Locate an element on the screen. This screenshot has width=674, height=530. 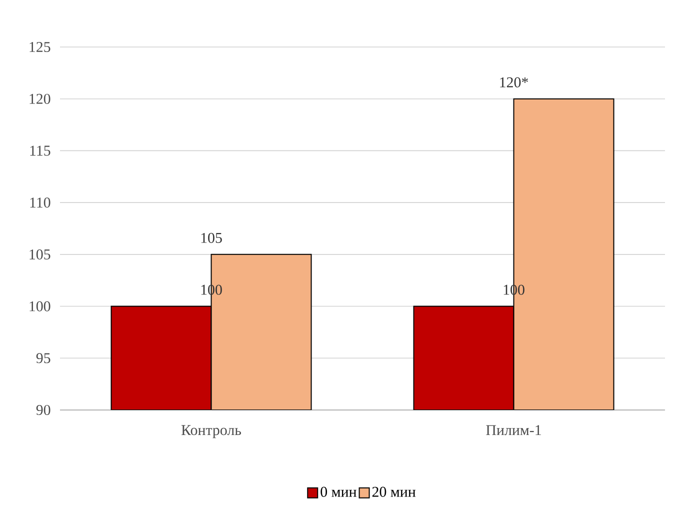
legend-label: 0 мин is located at coordinates (338, 491).